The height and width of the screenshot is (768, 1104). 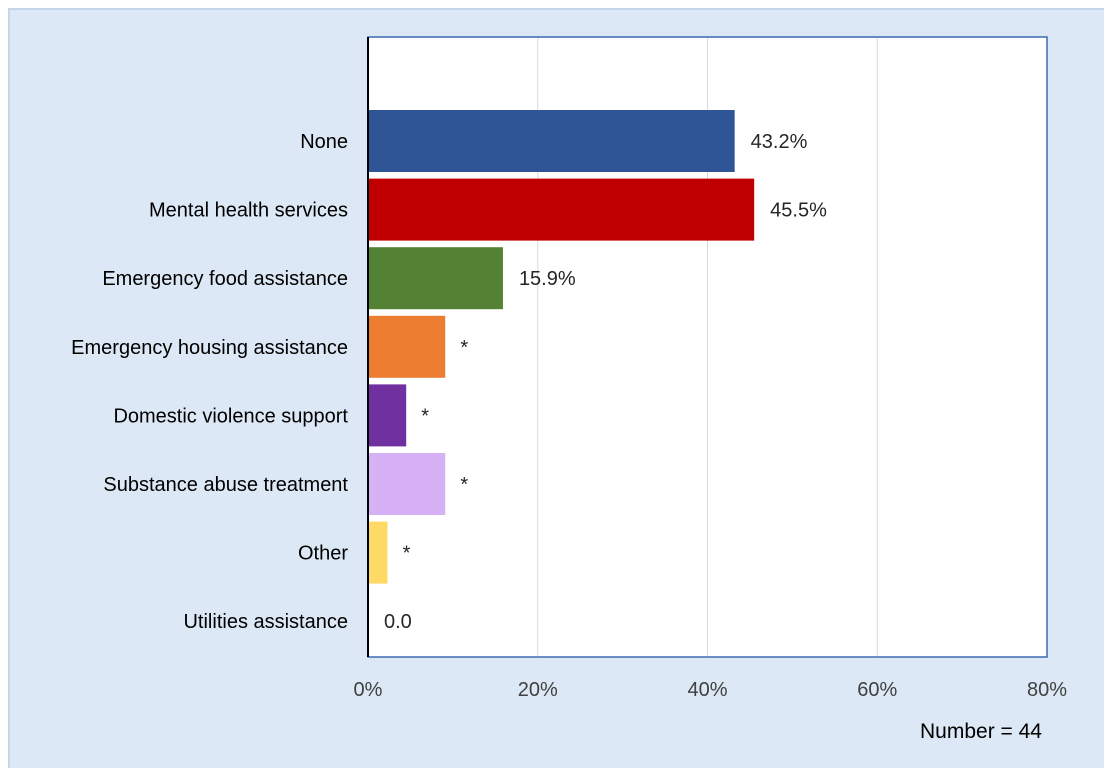 I want to click on x-tick-label: 60%, so click(x=877, y=690).